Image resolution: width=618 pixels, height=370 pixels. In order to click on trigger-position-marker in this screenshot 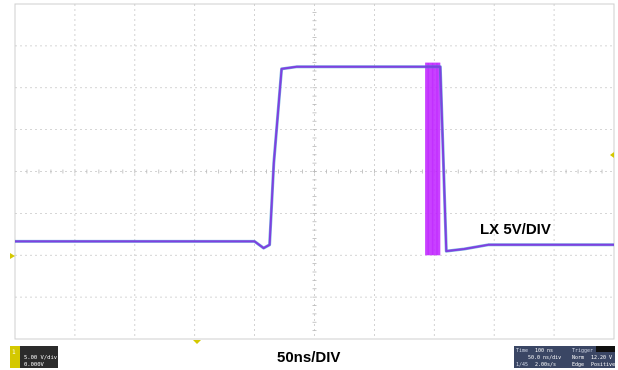, I will do `click(197, 342)`.